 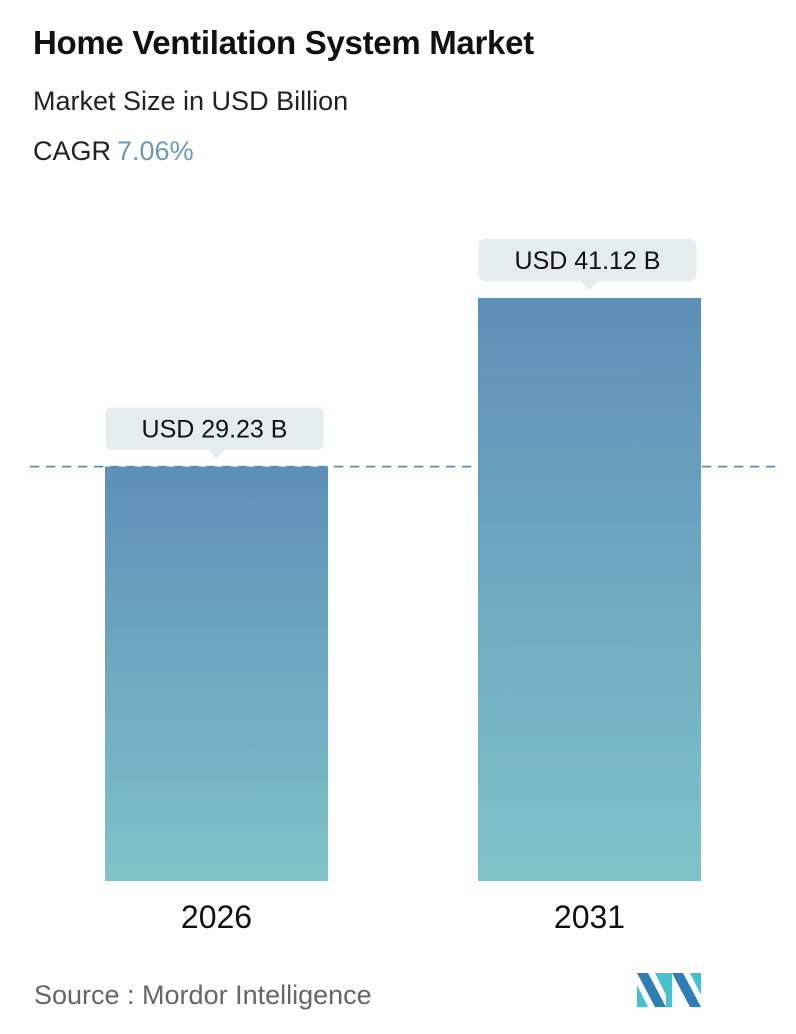 What do you see at coordinates (216, 917) in the screenshot?
I see `x-tick-label: 2026` at bounding box center [216, 917].